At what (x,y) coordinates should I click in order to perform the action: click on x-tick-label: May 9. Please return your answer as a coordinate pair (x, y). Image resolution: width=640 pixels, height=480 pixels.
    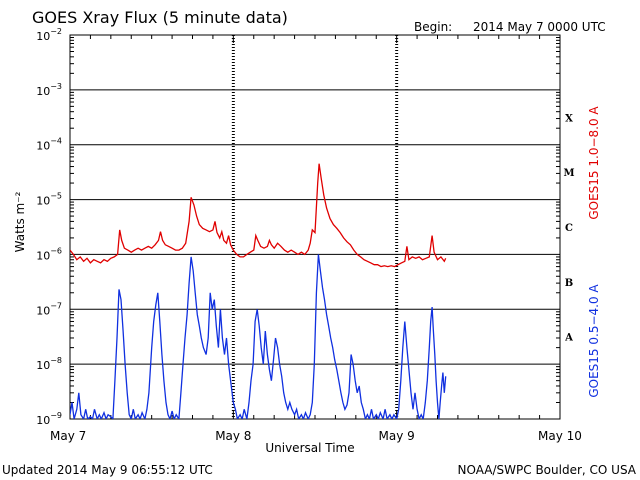
    Looking at the image, I should click on (397, 436).